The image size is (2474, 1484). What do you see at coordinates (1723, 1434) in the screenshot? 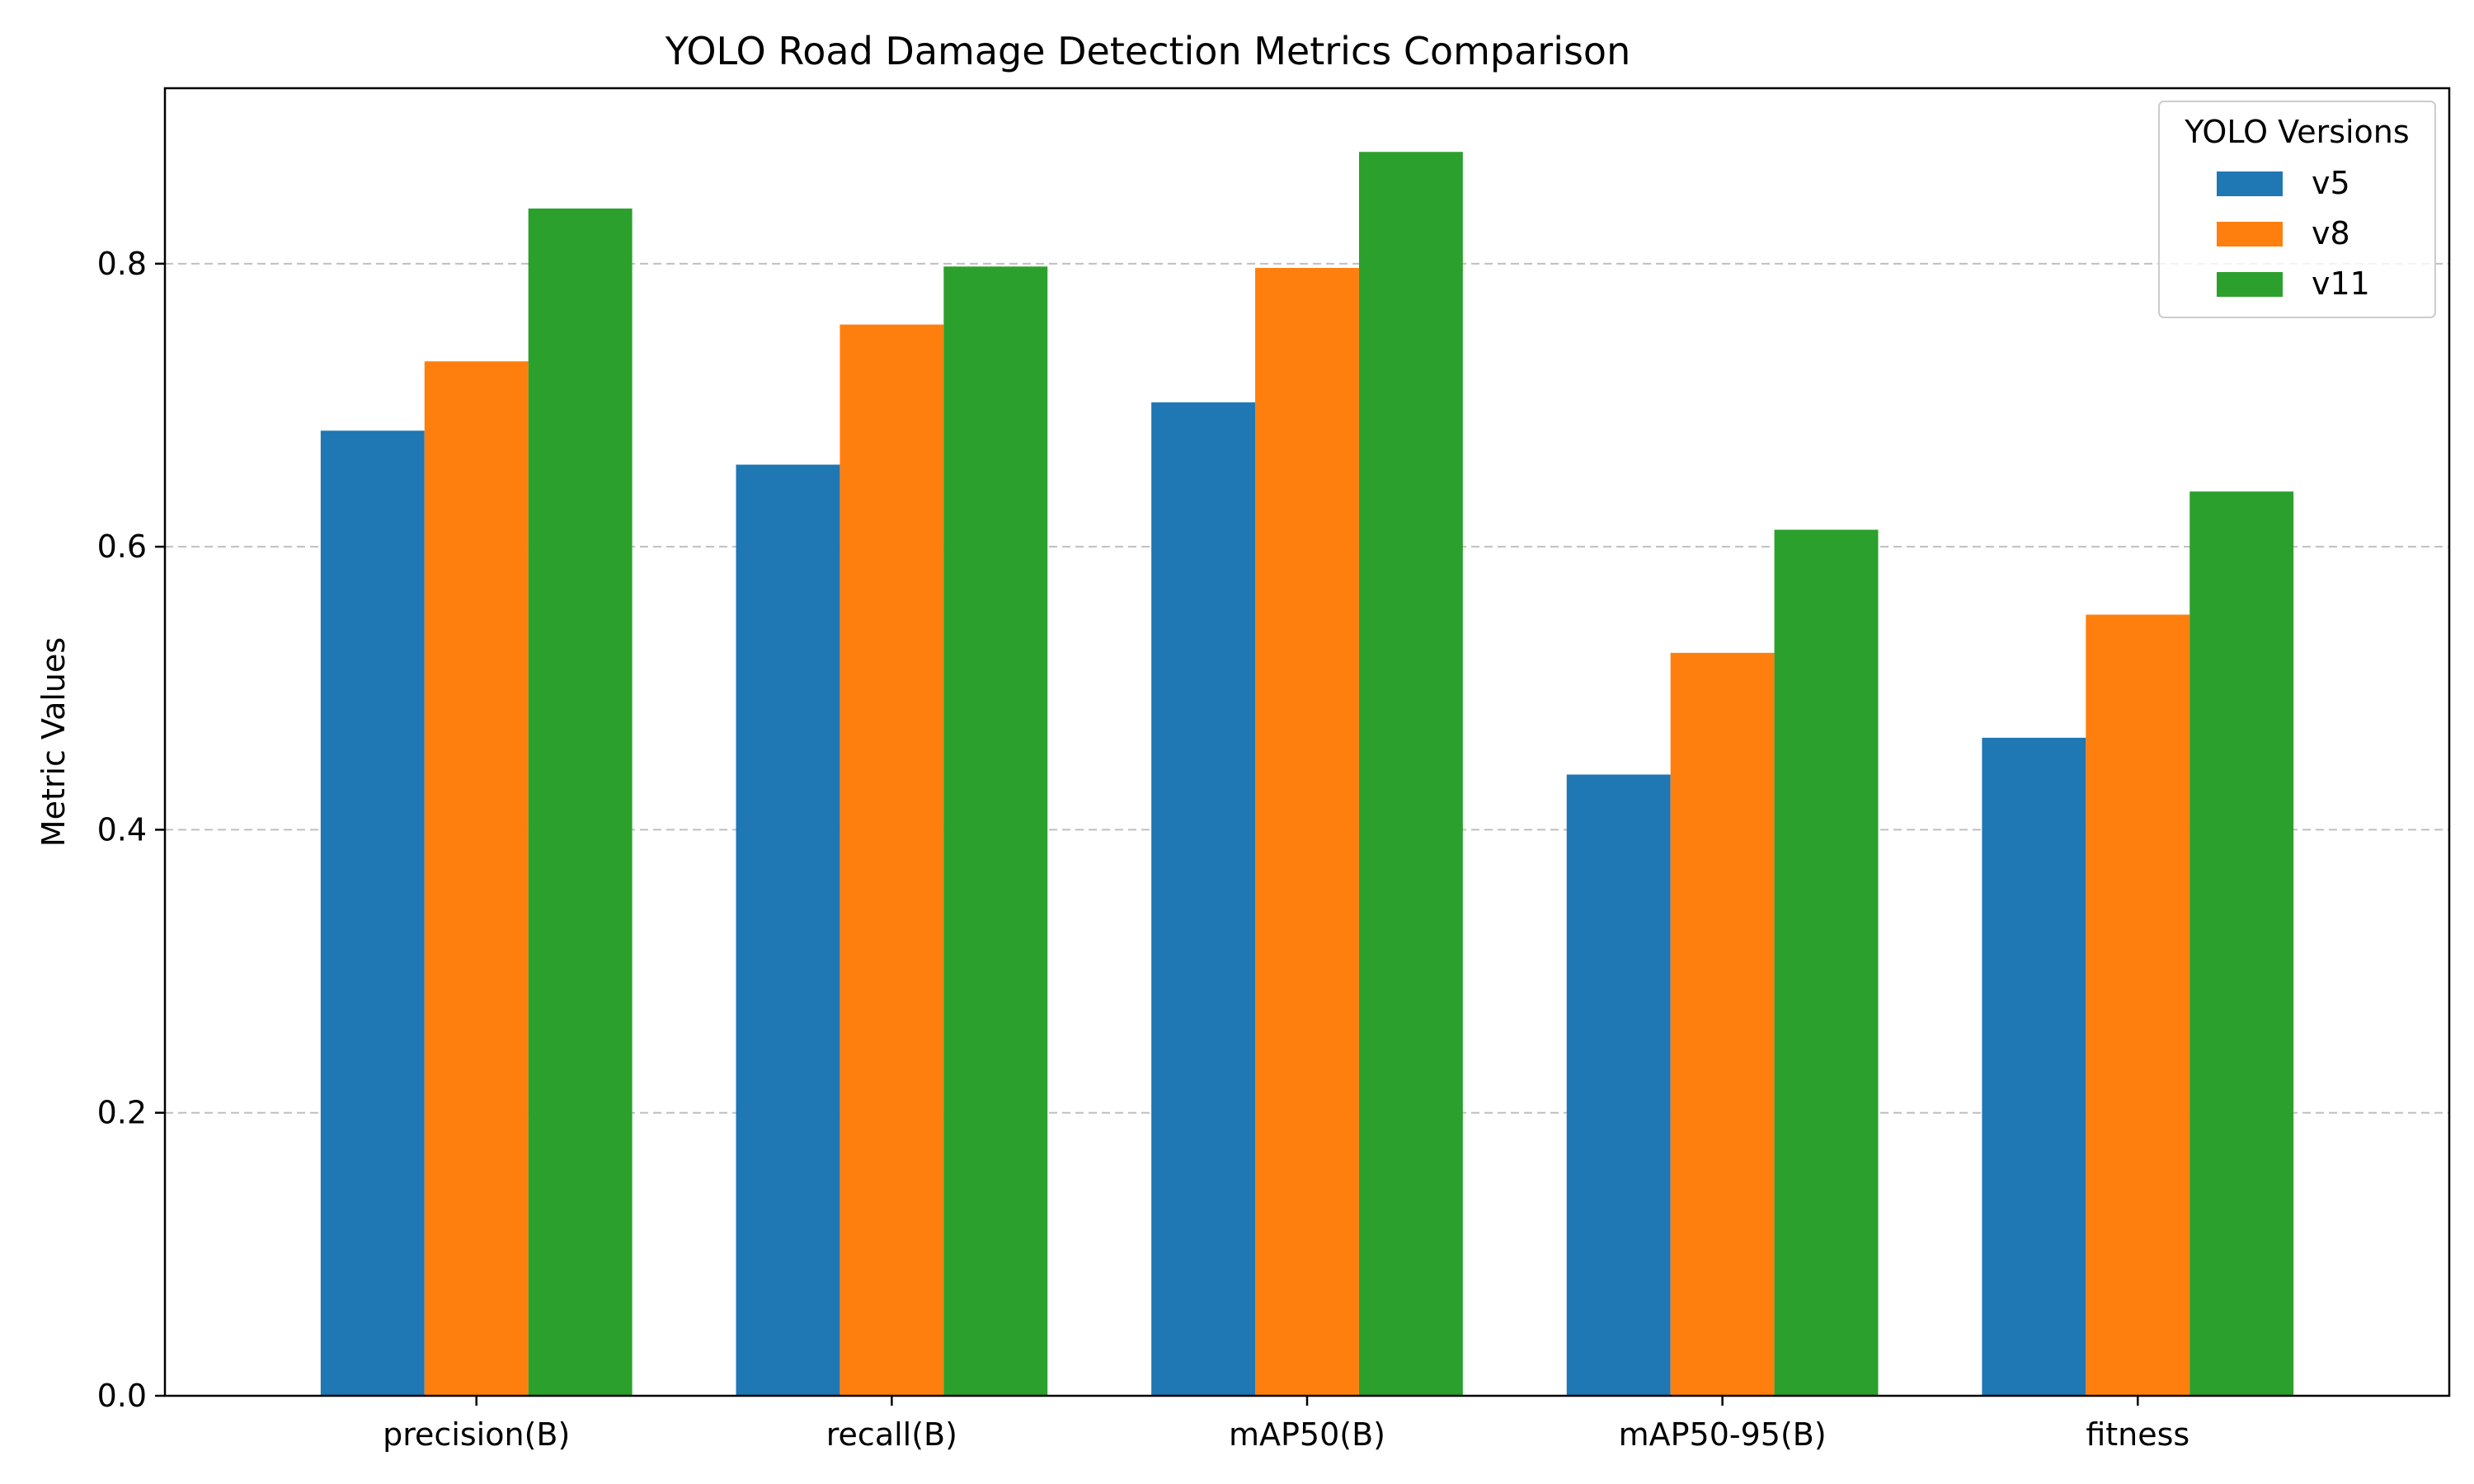
I see `x-tick-label: mAP50-95(B)` at bounding box center [1723, 1434].